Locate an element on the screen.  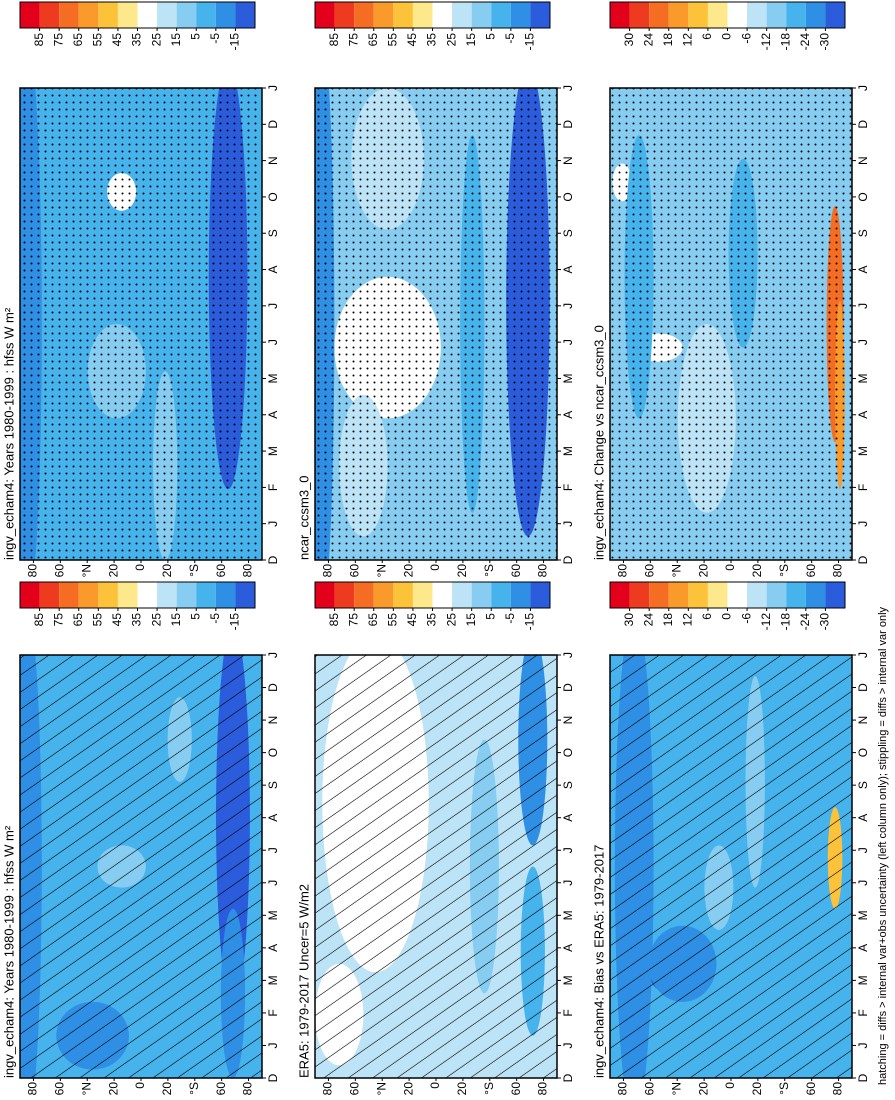
colorbar-label: 75 is located at coordinates (58, 40).